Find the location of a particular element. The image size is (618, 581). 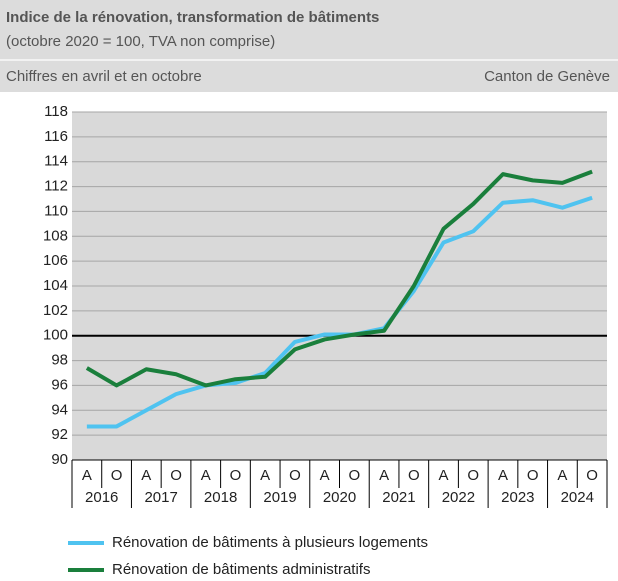

x-group-label: 2024 is located at coordinates (577, 497).